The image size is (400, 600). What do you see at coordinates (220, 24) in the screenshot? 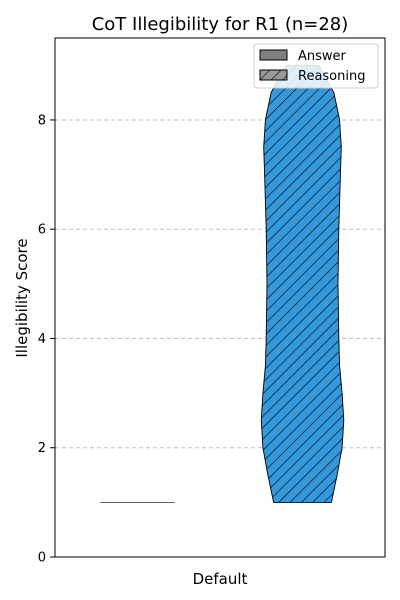
I see `chart-title: CoT Illegibility for R1 (n=28)` at bounding box center [220, 24].